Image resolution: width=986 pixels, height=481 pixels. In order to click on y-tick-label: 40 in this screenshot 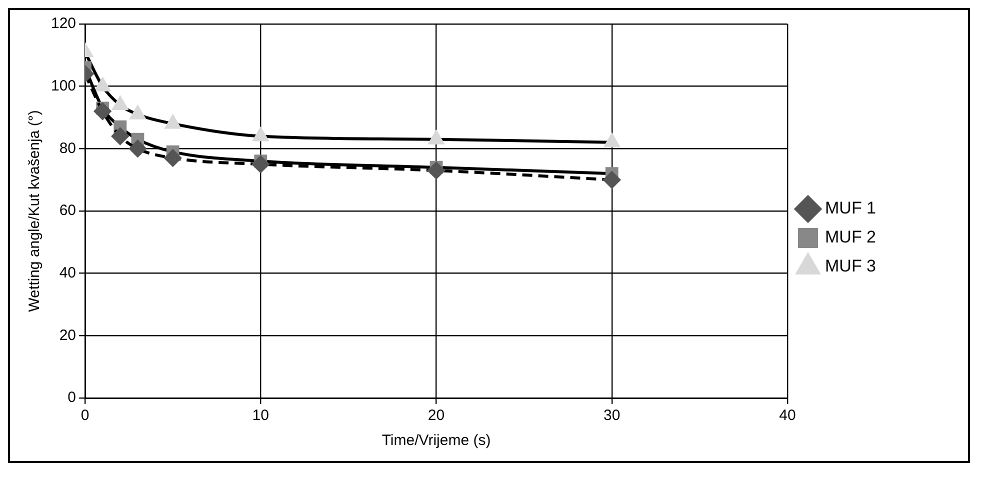, I will do `click(67, 273)`.